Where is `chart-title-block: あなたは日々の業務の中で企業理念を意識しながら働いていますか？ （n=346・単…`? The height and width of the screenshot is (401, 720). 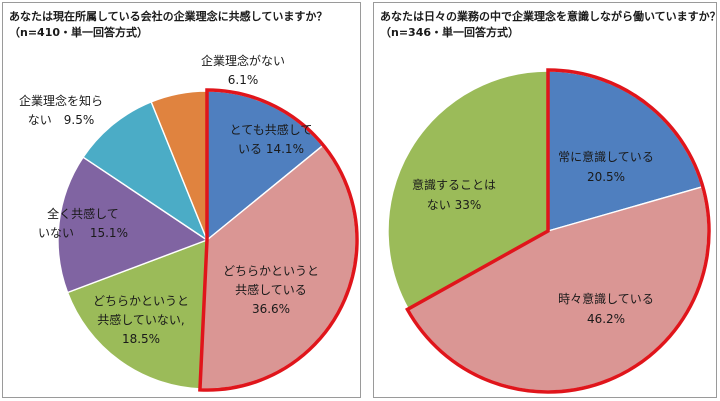
chart-title-block: あなたは日々の業務の中で企業理念を意識しながら働いていますか？ （n=346・単… is located at coordinates (550, 25).